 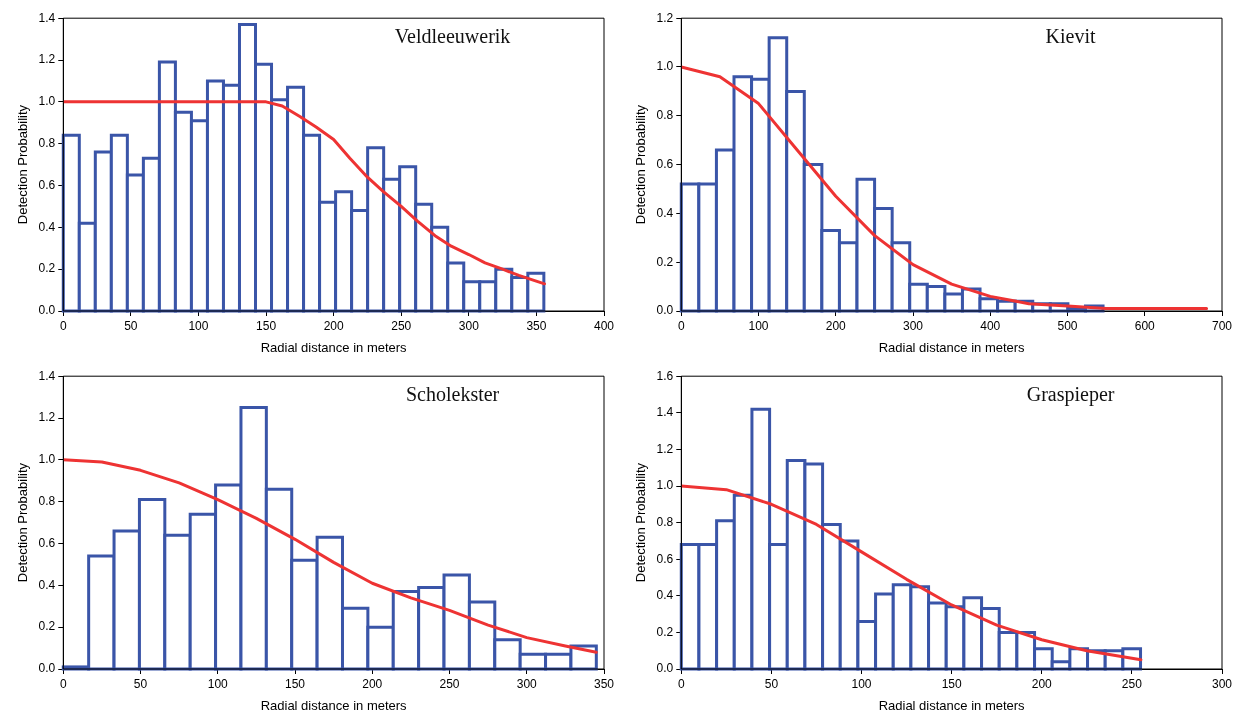 What do you see at coordinates (1067, 325) in the screenshot?
I see `x-tick-label: 500` at bounding box center [1067, 325].